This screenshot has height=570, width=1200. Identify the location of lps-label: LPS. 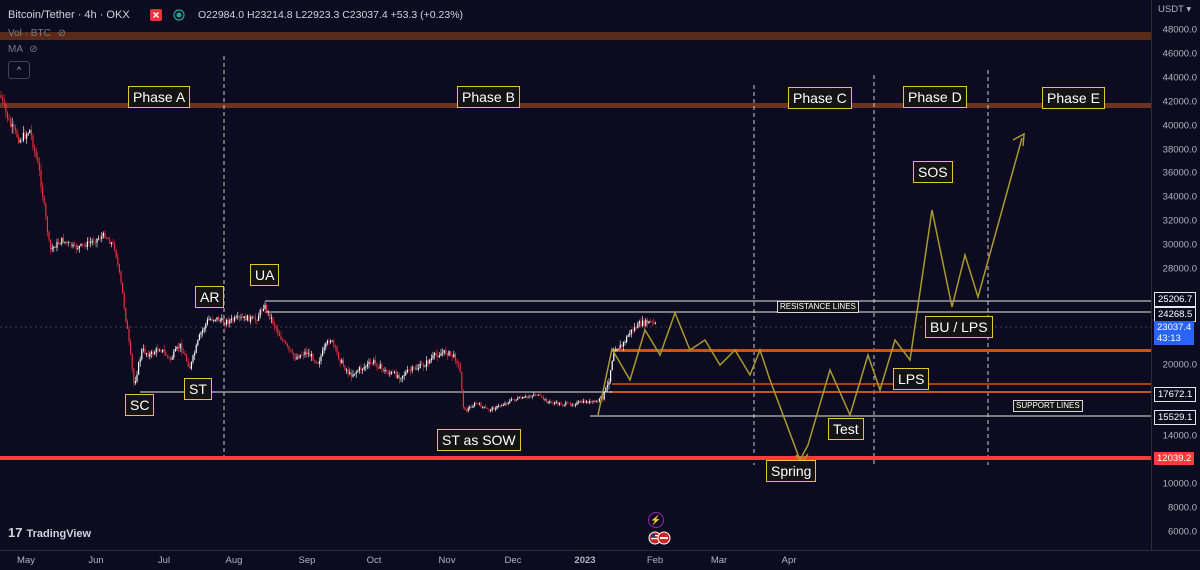
(911, 379).